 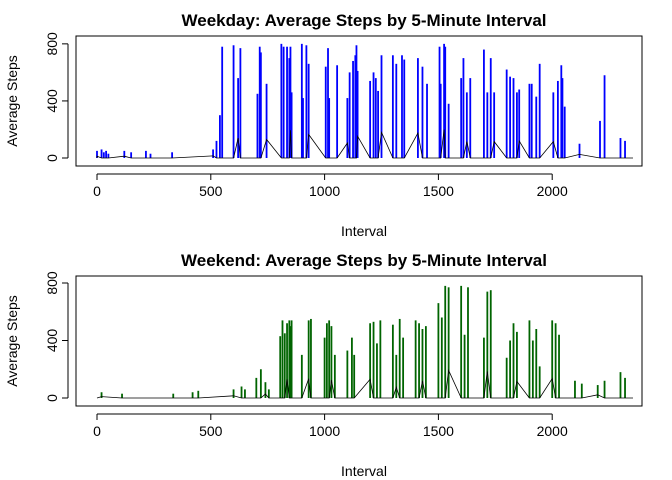 What do you see at coordinates (97, 431) in the screenshot?
I see `weekend-x-tick-label: 0` at bounding box center [97, 431].